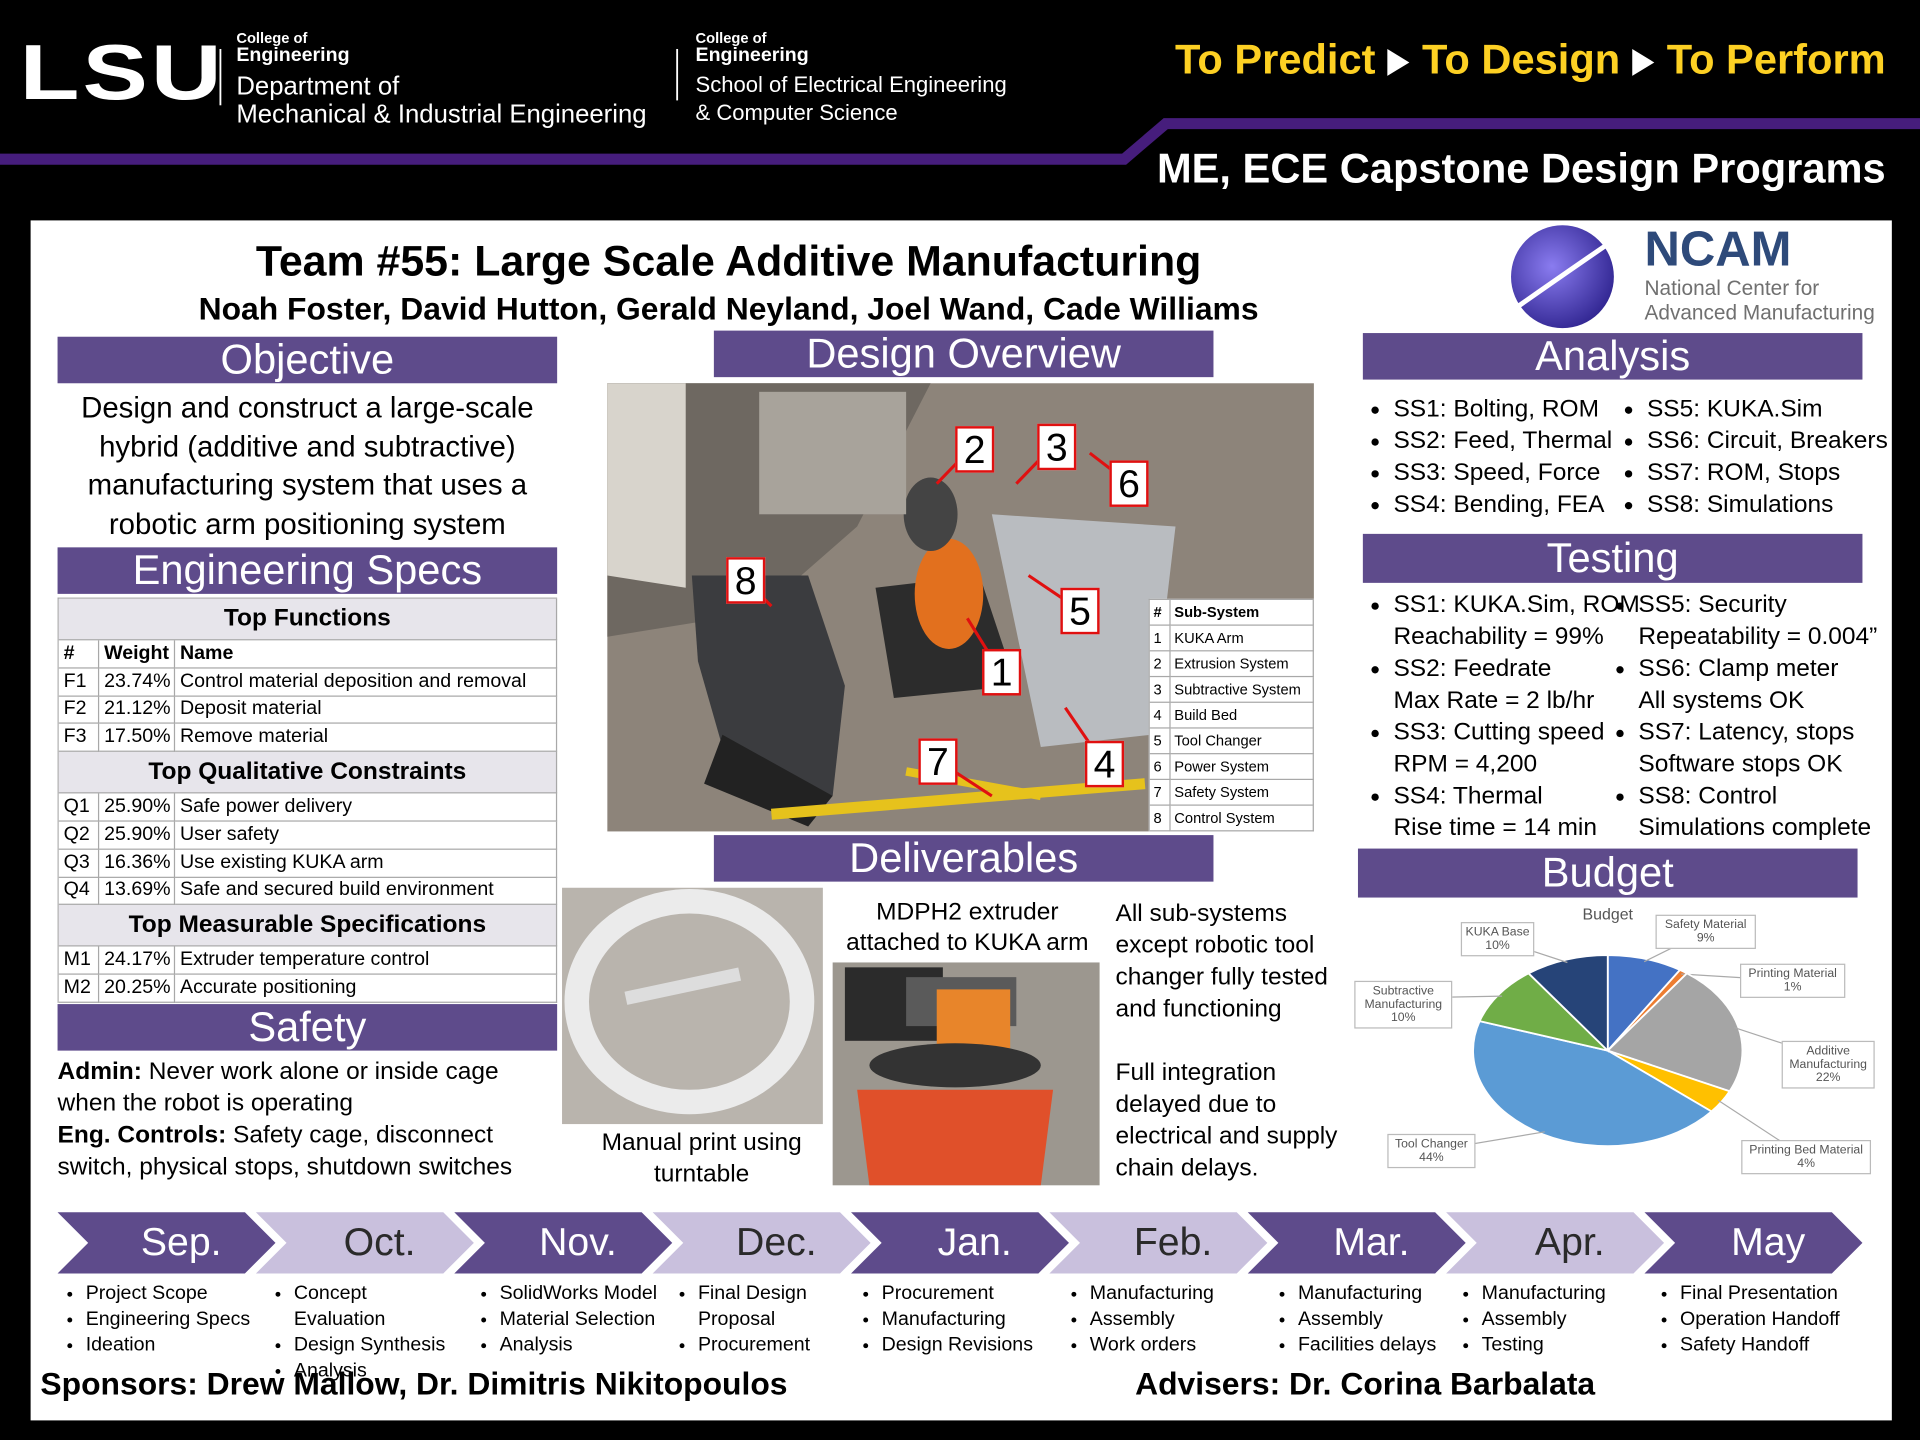 This screenshot has width=1920, height=1440. Describe the element at coordinates (1762, 1320) in the screenshot. I see `month-task: Operation Handoff` at that location.